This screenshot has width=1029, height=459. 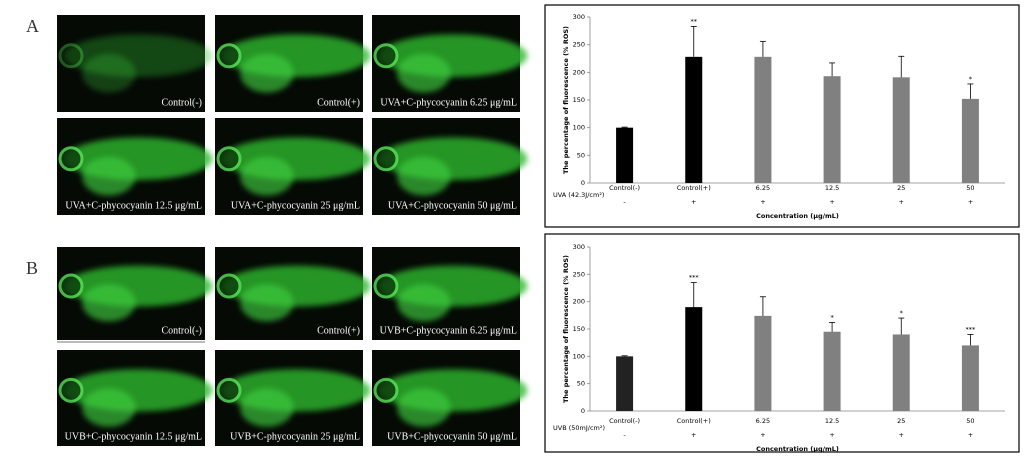 I want to click on image-caption: UVA+C-phycocyanin 12.5 μg/mL, so click(x=133, y=205).